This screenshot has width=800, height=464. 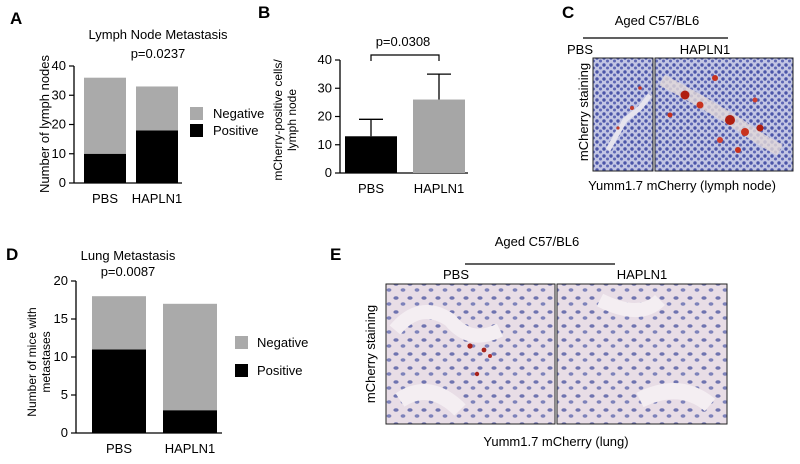 What do you see at coordinates (158, 34) in the screenshot?
I see `panel-a-title: Lymph Node Metastasis` at bounding box center [158, 34].